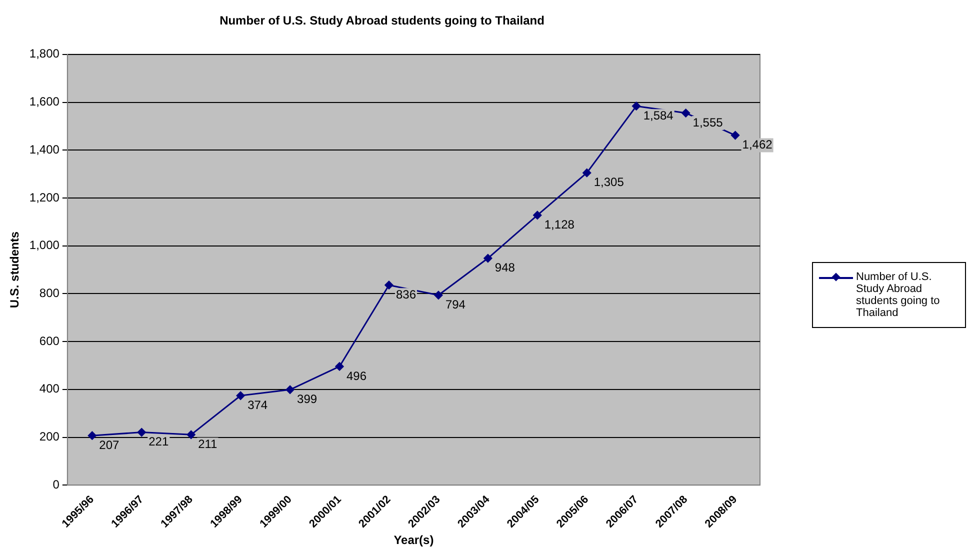 This screenshot has width=967, height=552. I want to click on data-label: 221, so click(158, 441).